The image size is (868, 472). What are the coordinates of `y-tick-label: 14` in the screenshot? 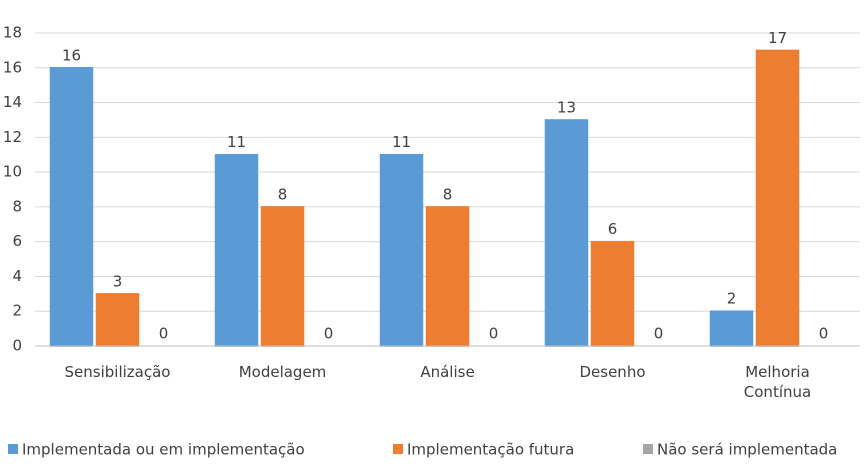 It's located at (12, 102).